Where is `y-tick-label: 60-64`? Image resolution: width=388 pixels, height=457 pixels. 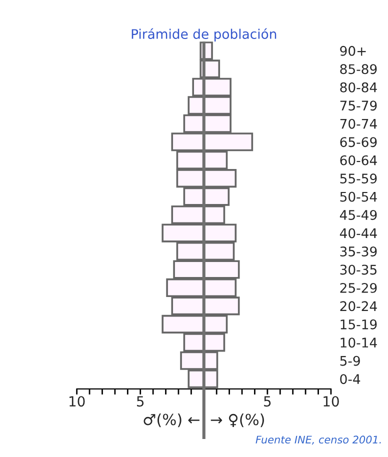
y-tick-label: 60-64 is located at coordinates (358, 160).